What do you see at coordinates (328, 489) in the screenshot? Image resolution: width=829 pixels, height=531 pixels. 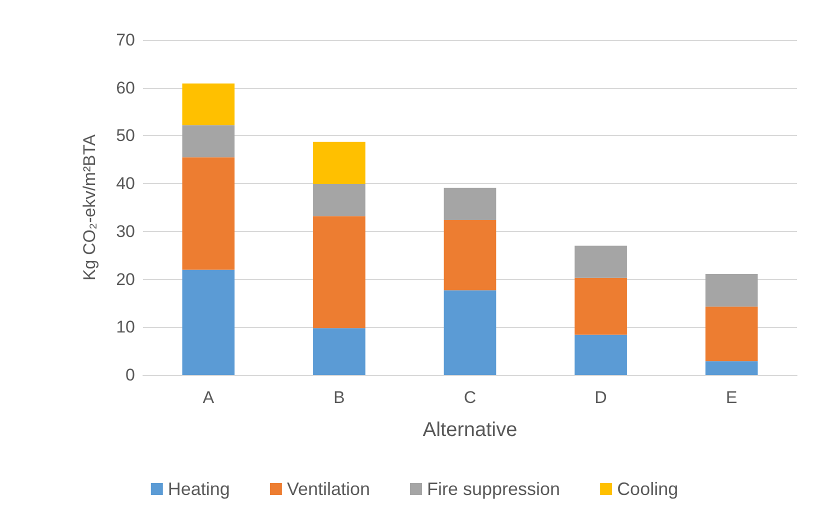 I see `legend-label: Ventilation` at bounding box center [328, 489].